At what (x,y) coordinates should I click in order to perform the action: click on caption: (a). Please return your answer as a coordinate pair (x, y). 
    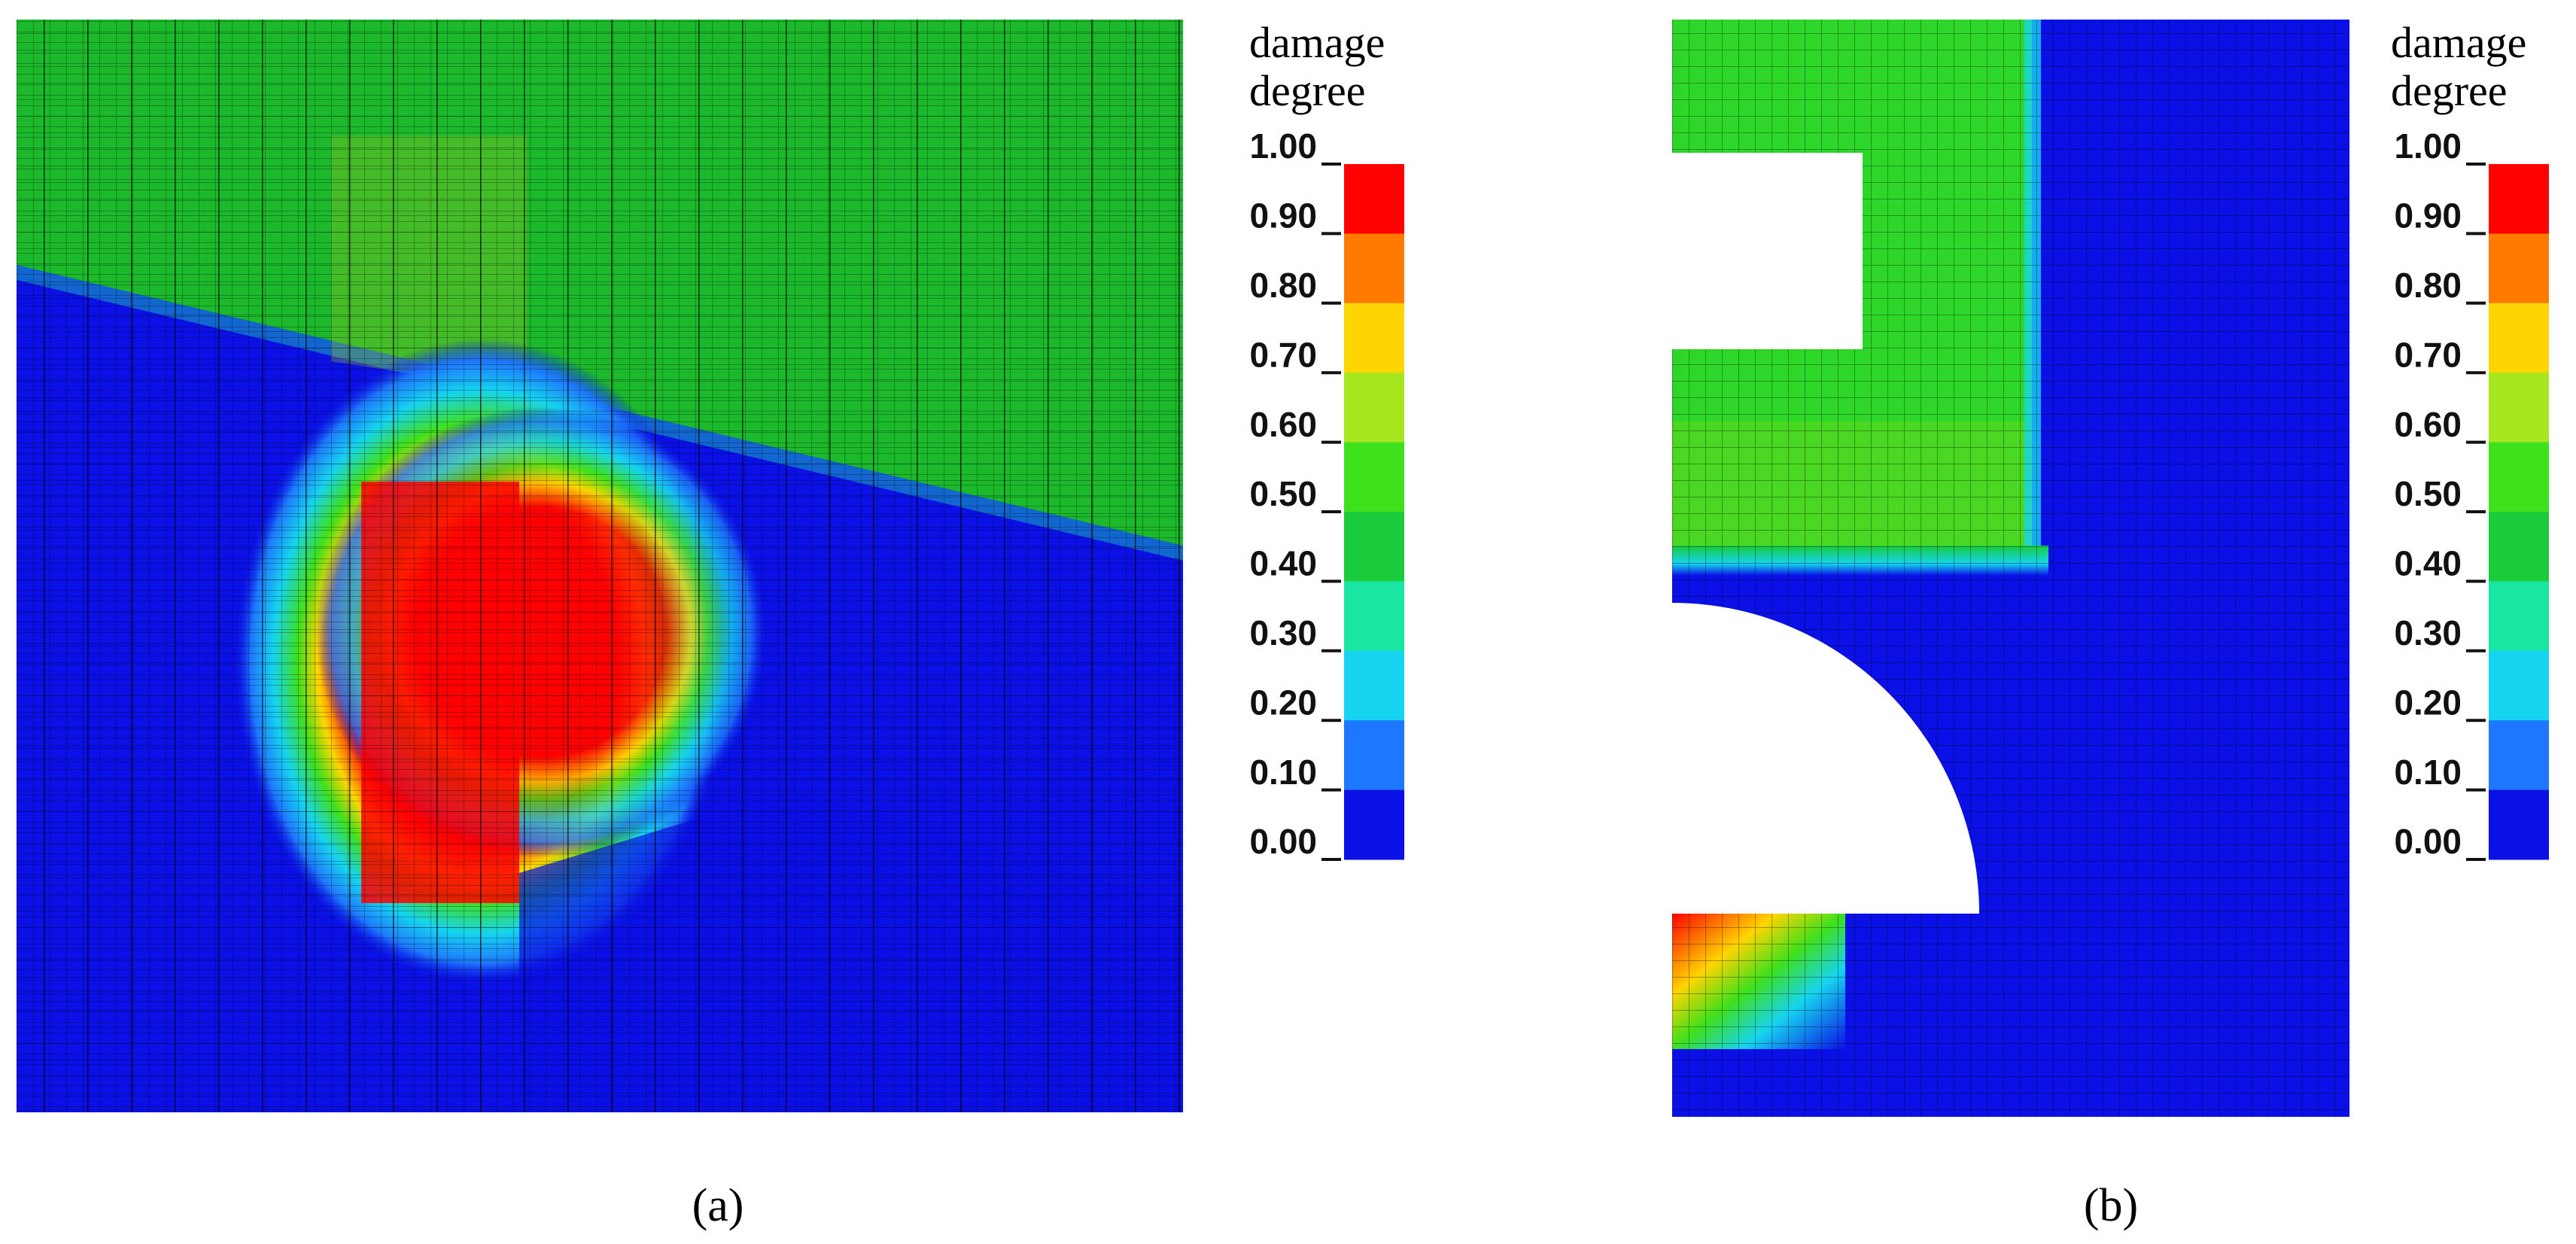
    Looking at the image, I should click on (718, 1205).